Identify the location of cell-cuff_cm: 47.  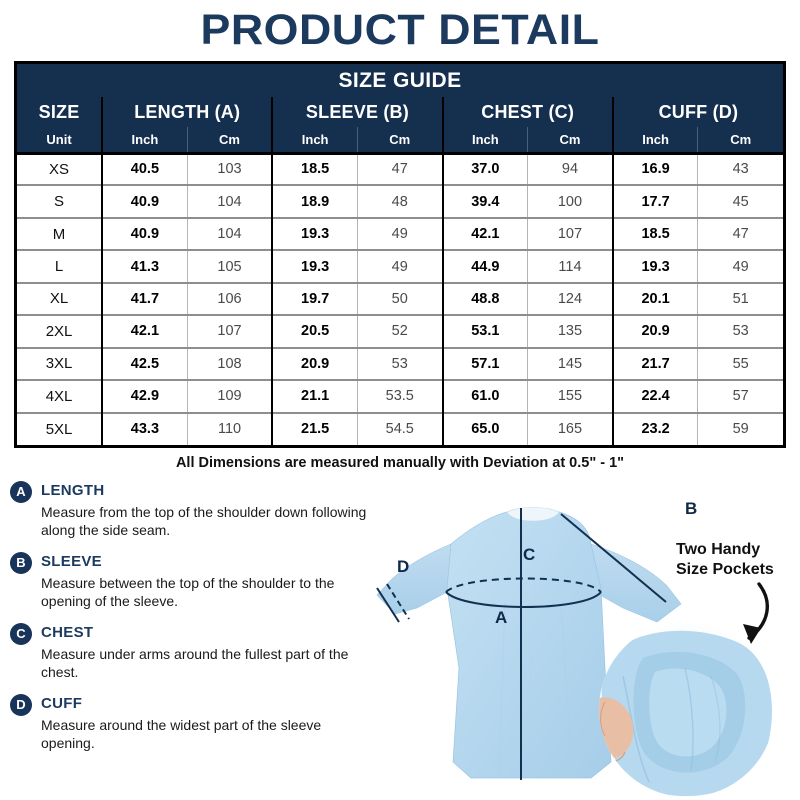
(740, 233).